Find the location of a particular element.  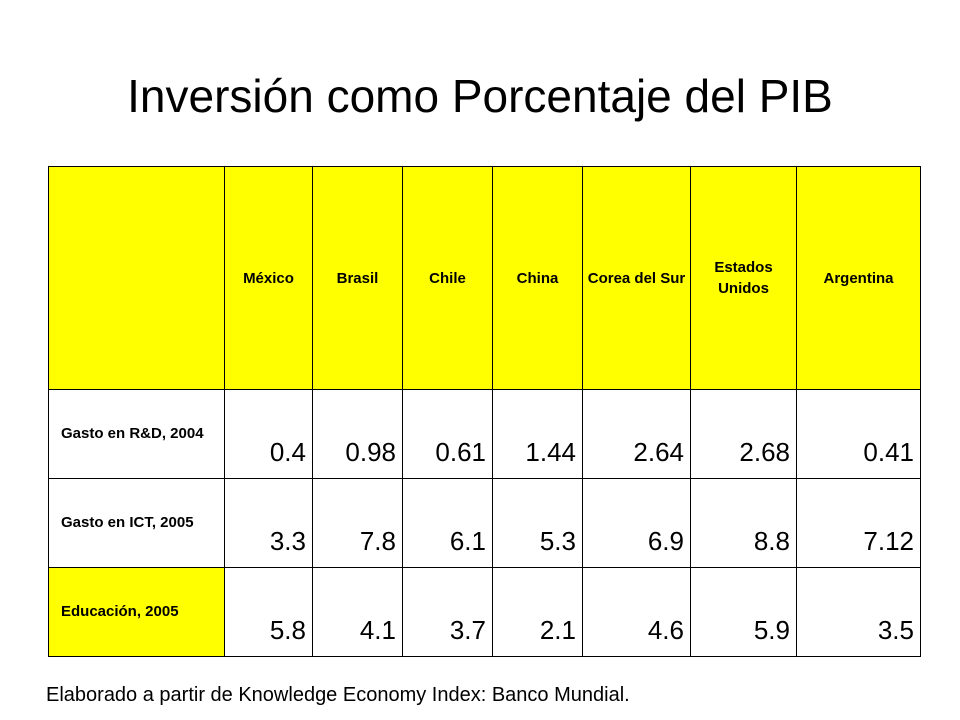

column-header-argentina: Argentina is located at coordinates (858, 278).